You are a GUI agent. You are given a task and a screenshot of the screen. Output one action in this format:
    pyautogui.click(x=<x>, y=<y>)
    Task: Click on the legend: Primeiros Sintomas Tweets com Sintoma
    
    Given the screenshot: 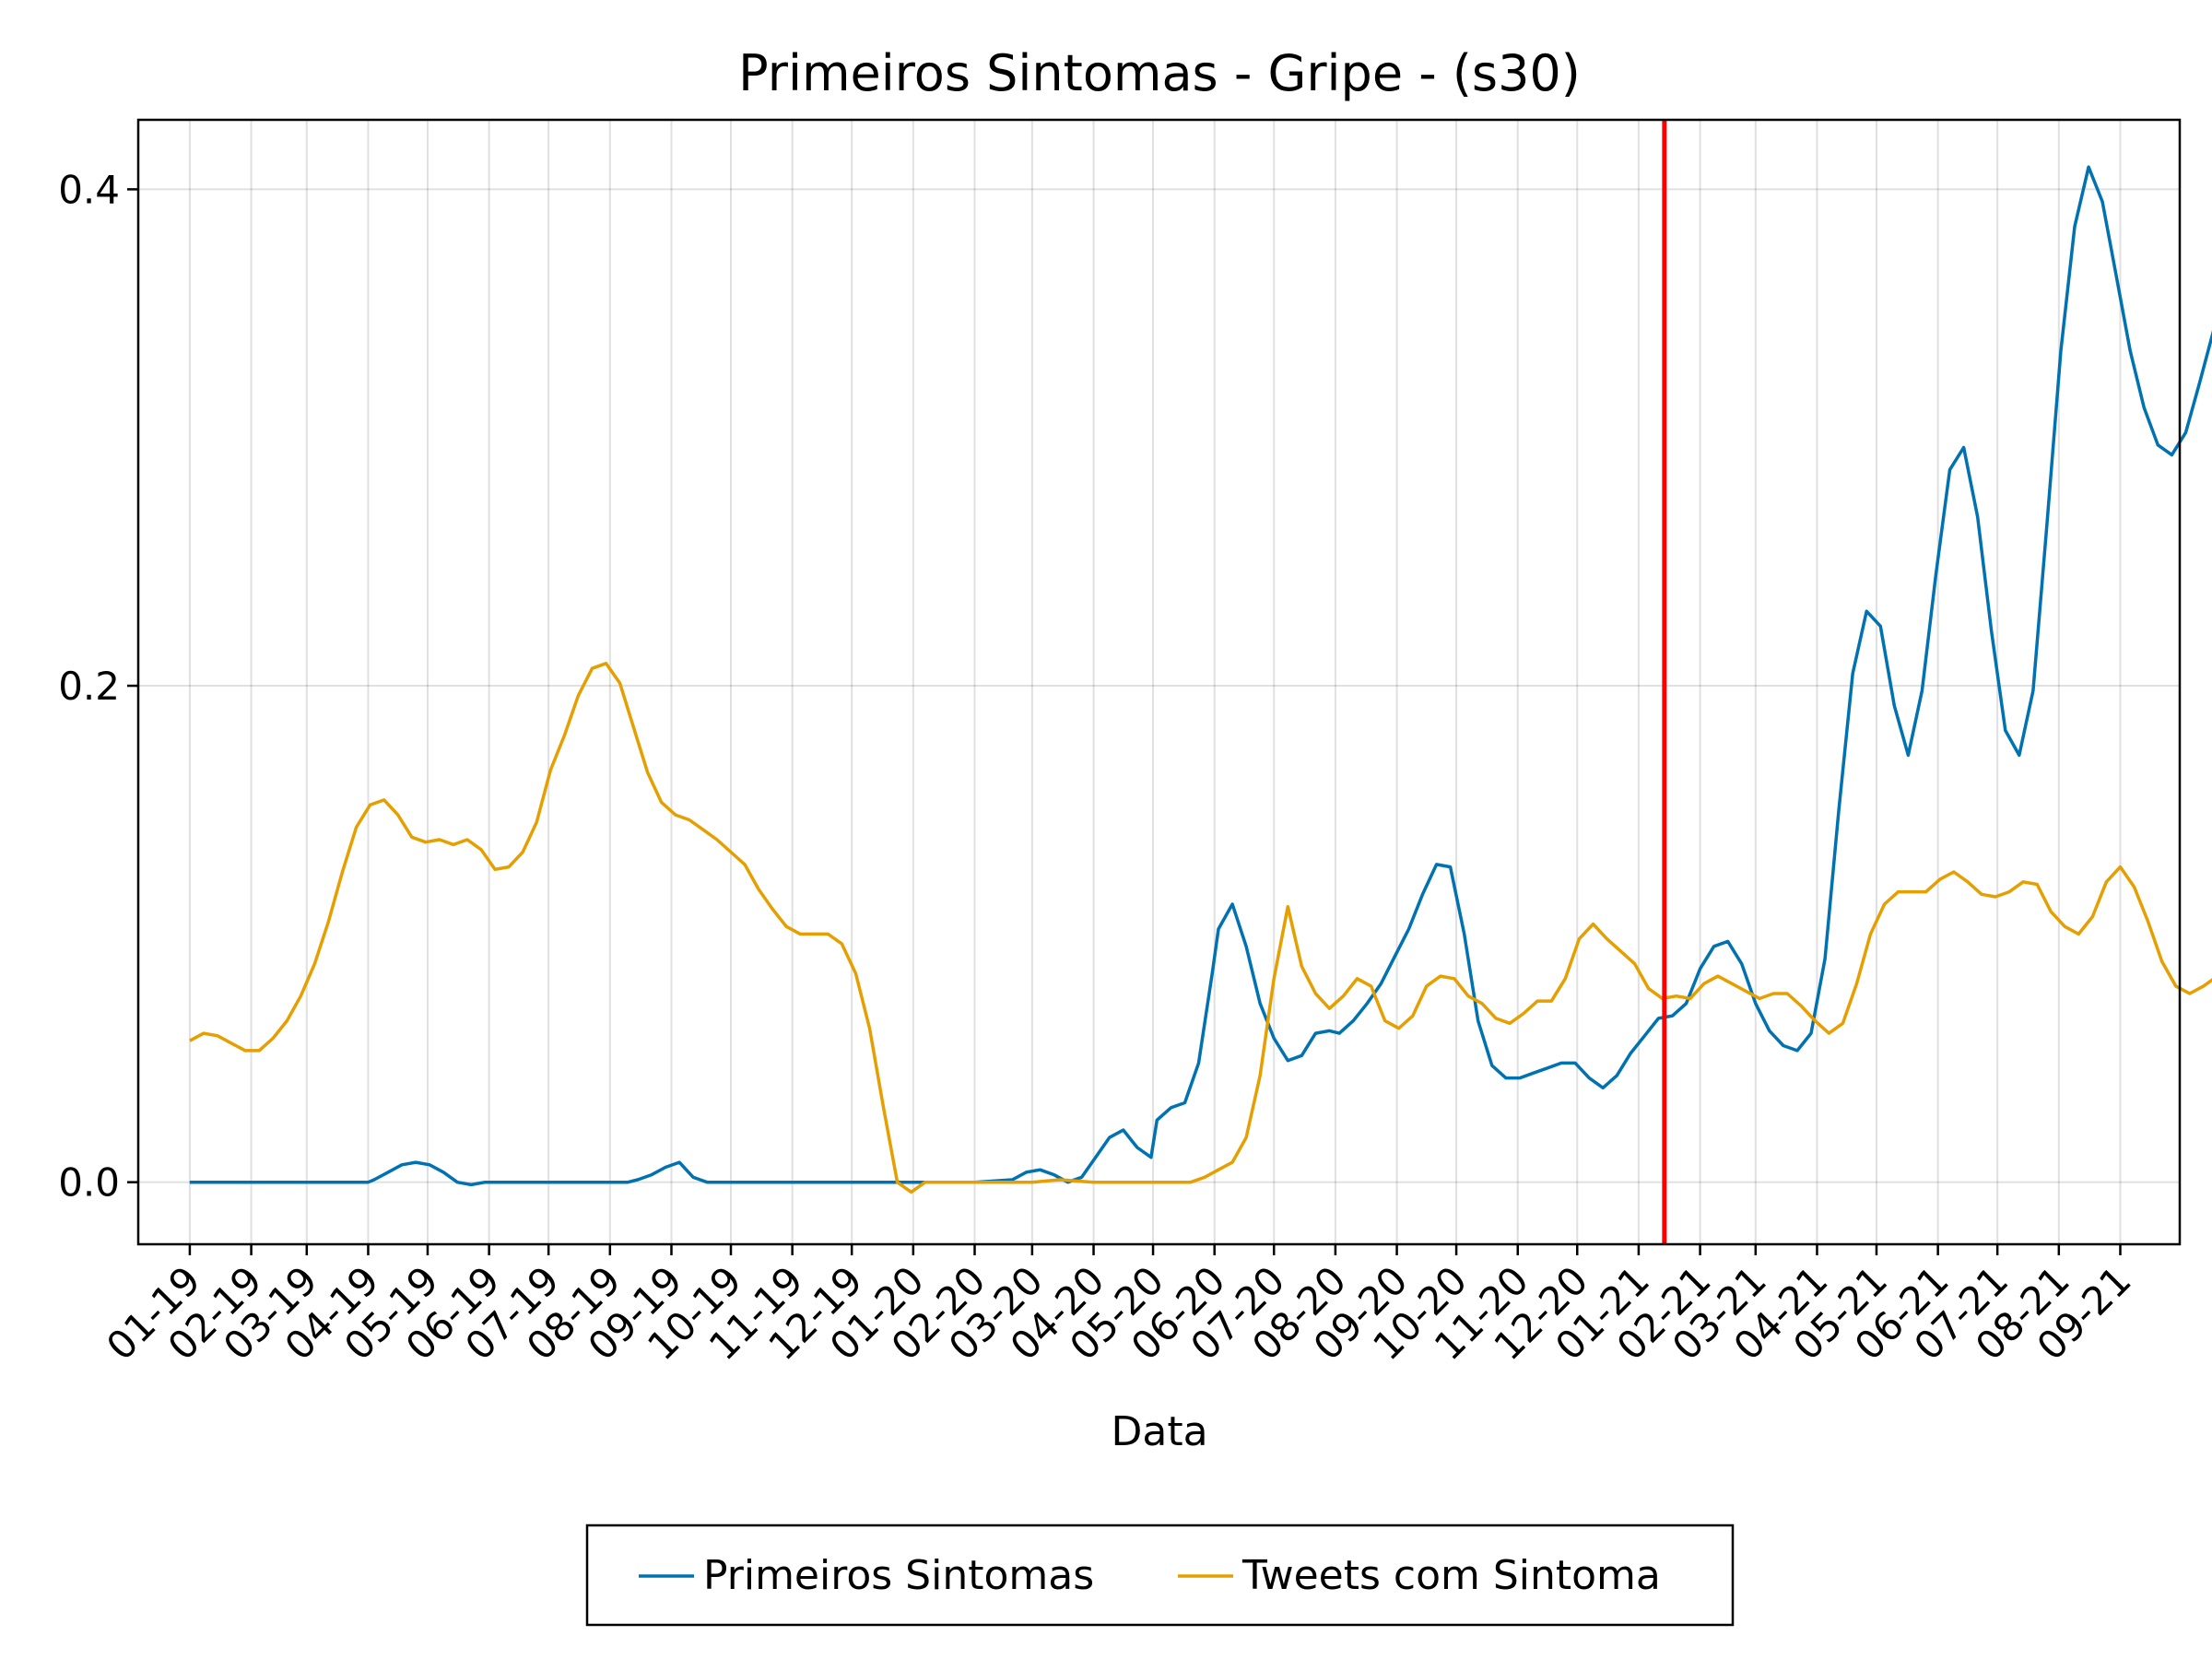 What is the action you would take?
    pyautogui.click(x=1160, y=1575)
    